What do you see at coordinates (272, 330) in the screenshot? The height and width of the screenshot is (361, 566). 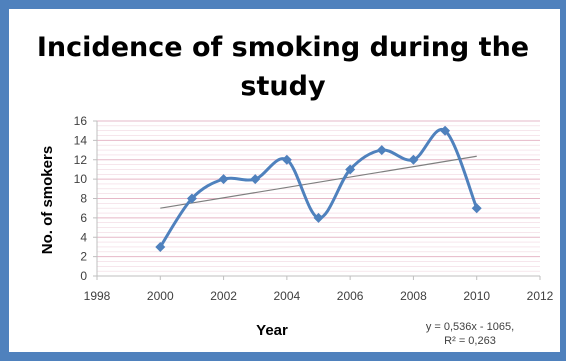 I see `x-axis-title: Year` at bounding box center [272, 330].